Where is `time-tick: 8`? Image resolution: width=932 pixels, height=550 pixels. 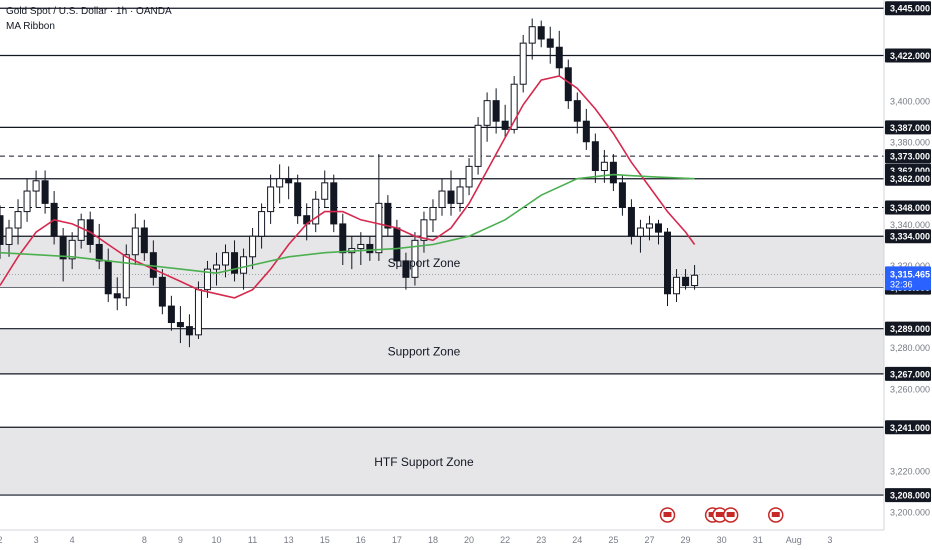
time-tick: 8 is located at coordinates (144, 540).